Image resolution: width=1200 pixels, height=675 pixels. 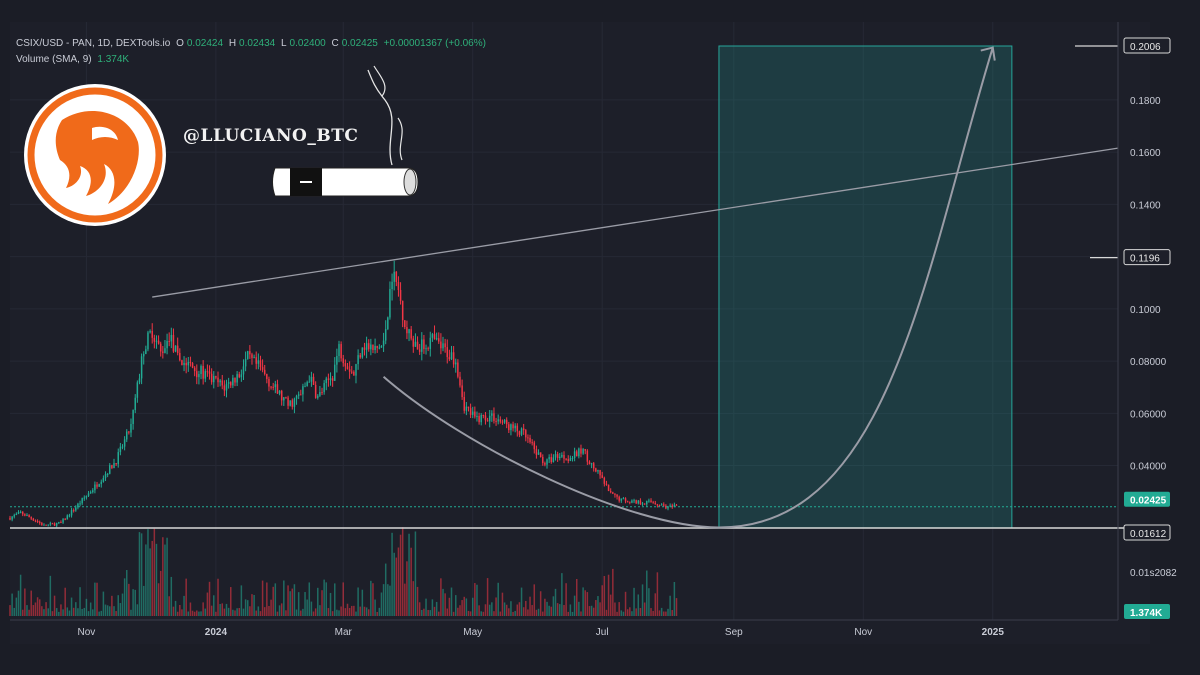 I want to click on low-label: L, so click(x=283, y=43).